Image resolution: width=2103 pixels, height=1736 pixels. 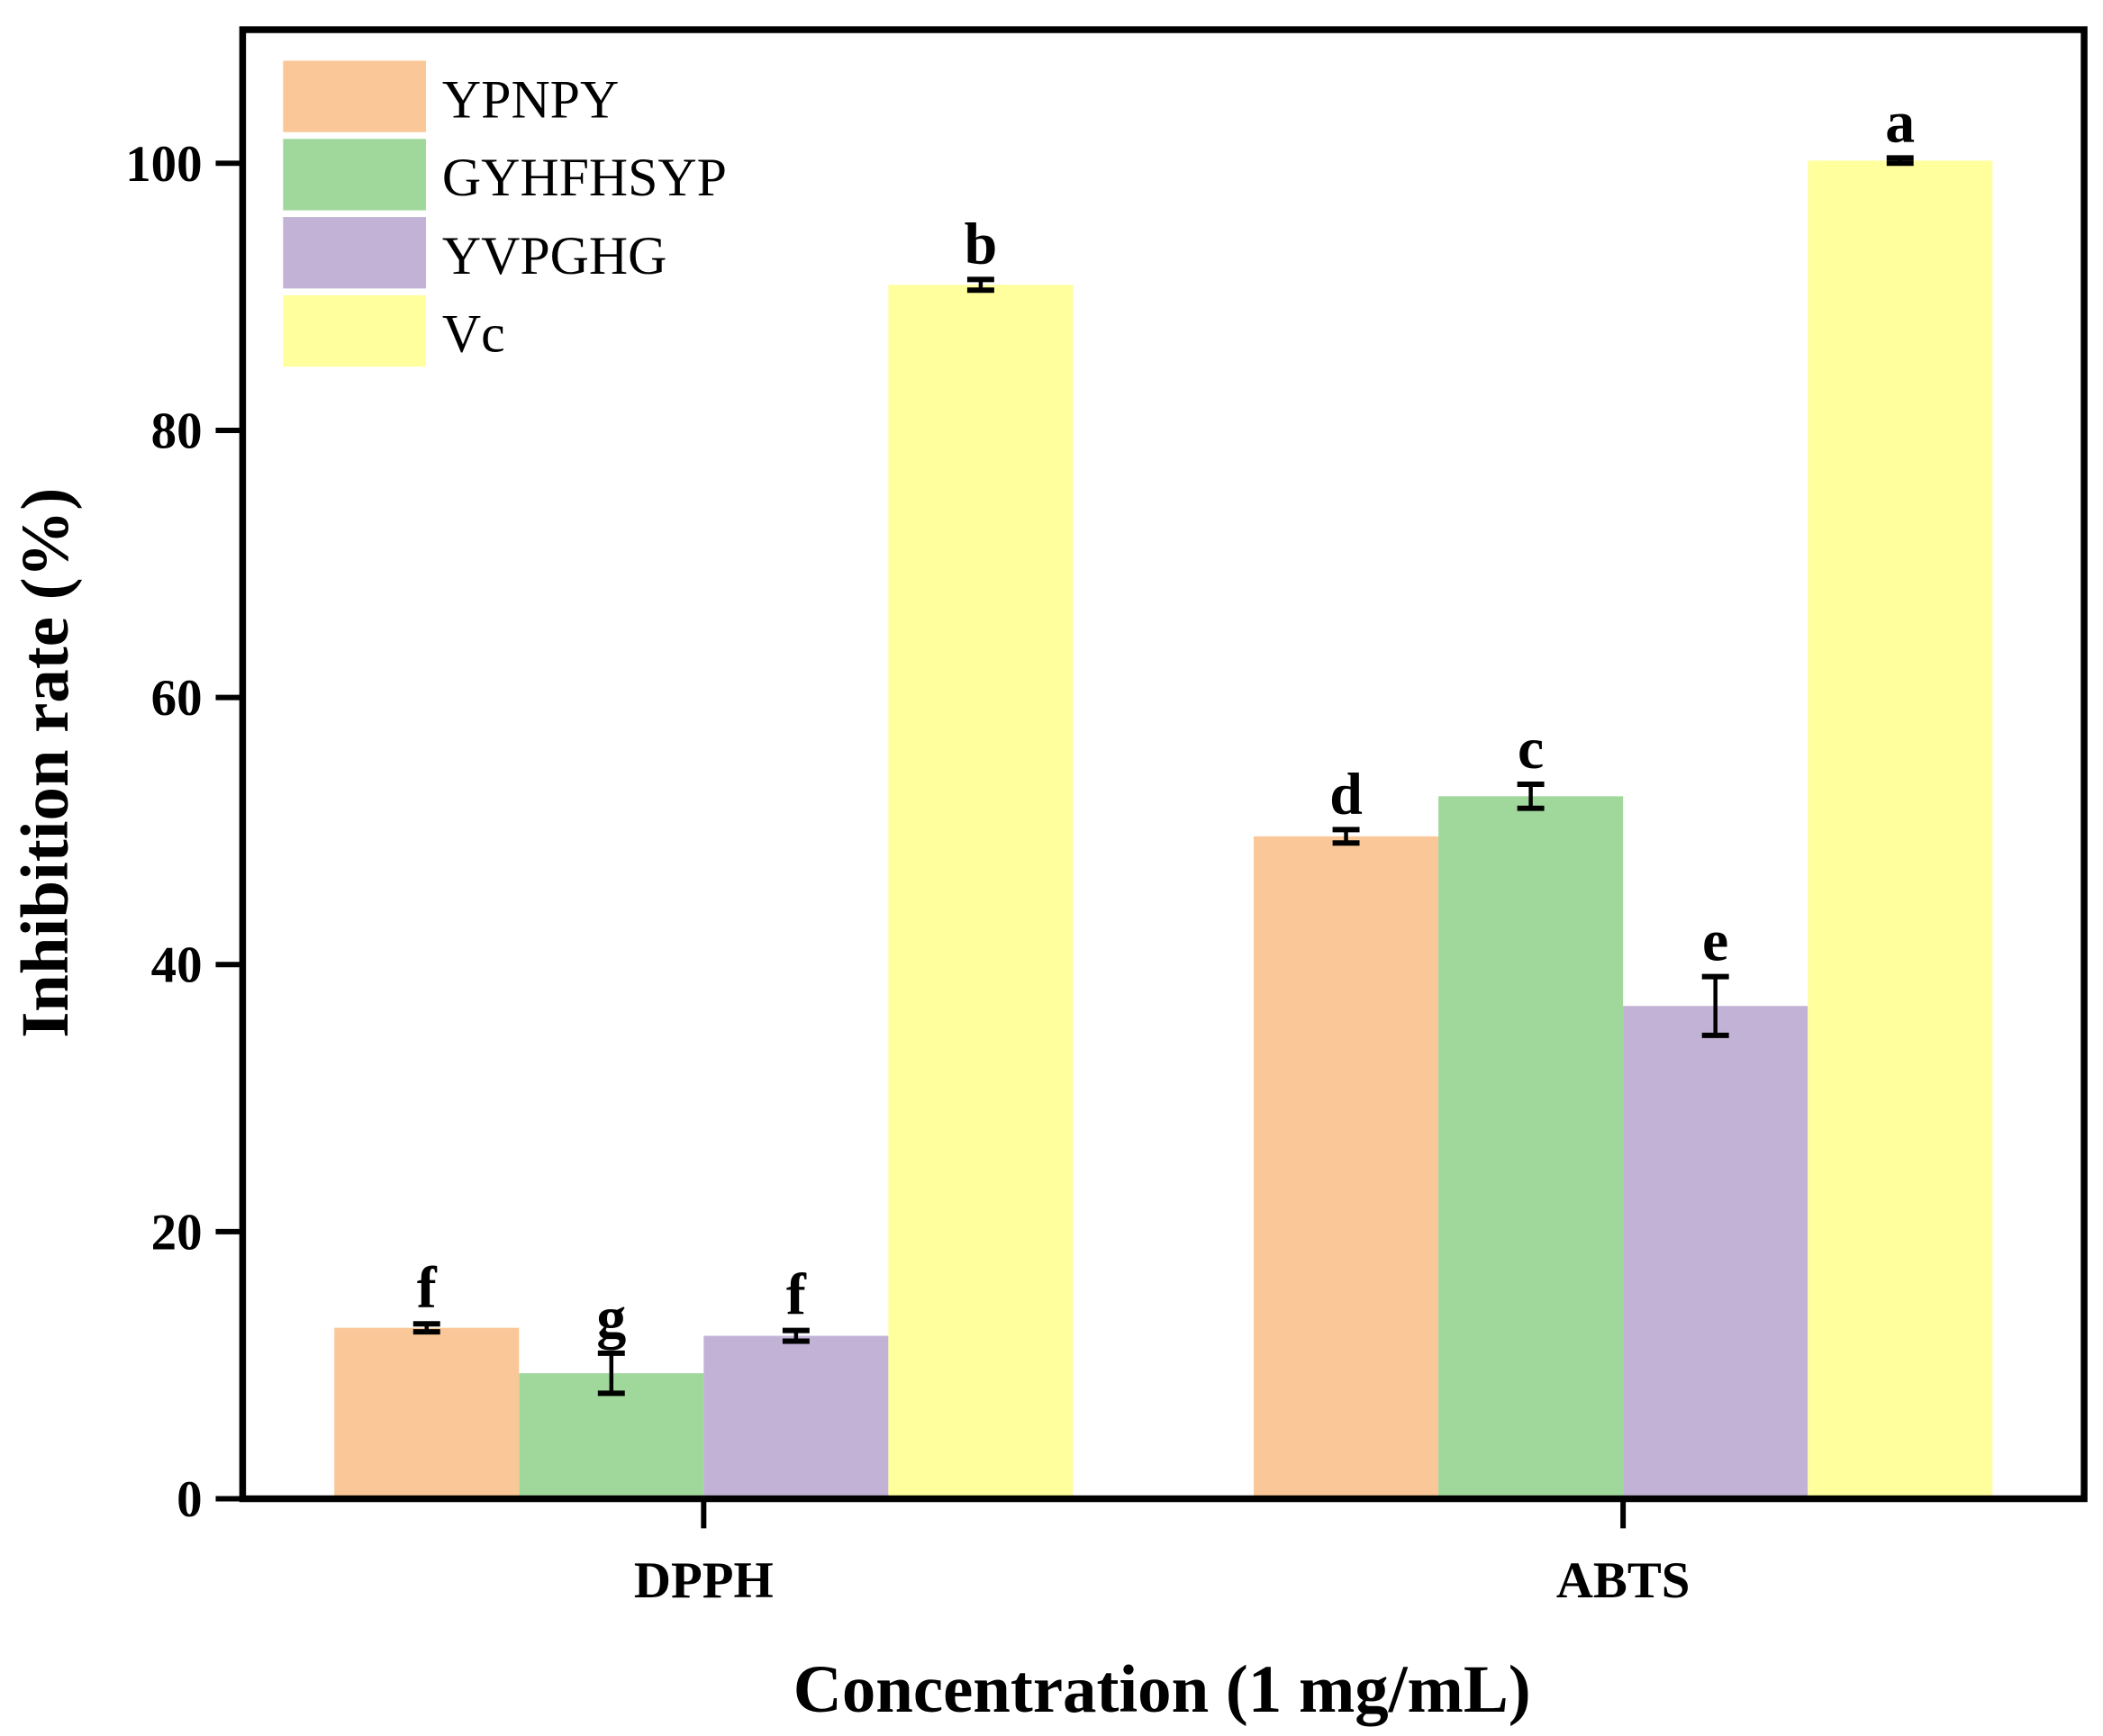 I want to click on x-tick-label: DPPH, so click(x=704, y=1580).